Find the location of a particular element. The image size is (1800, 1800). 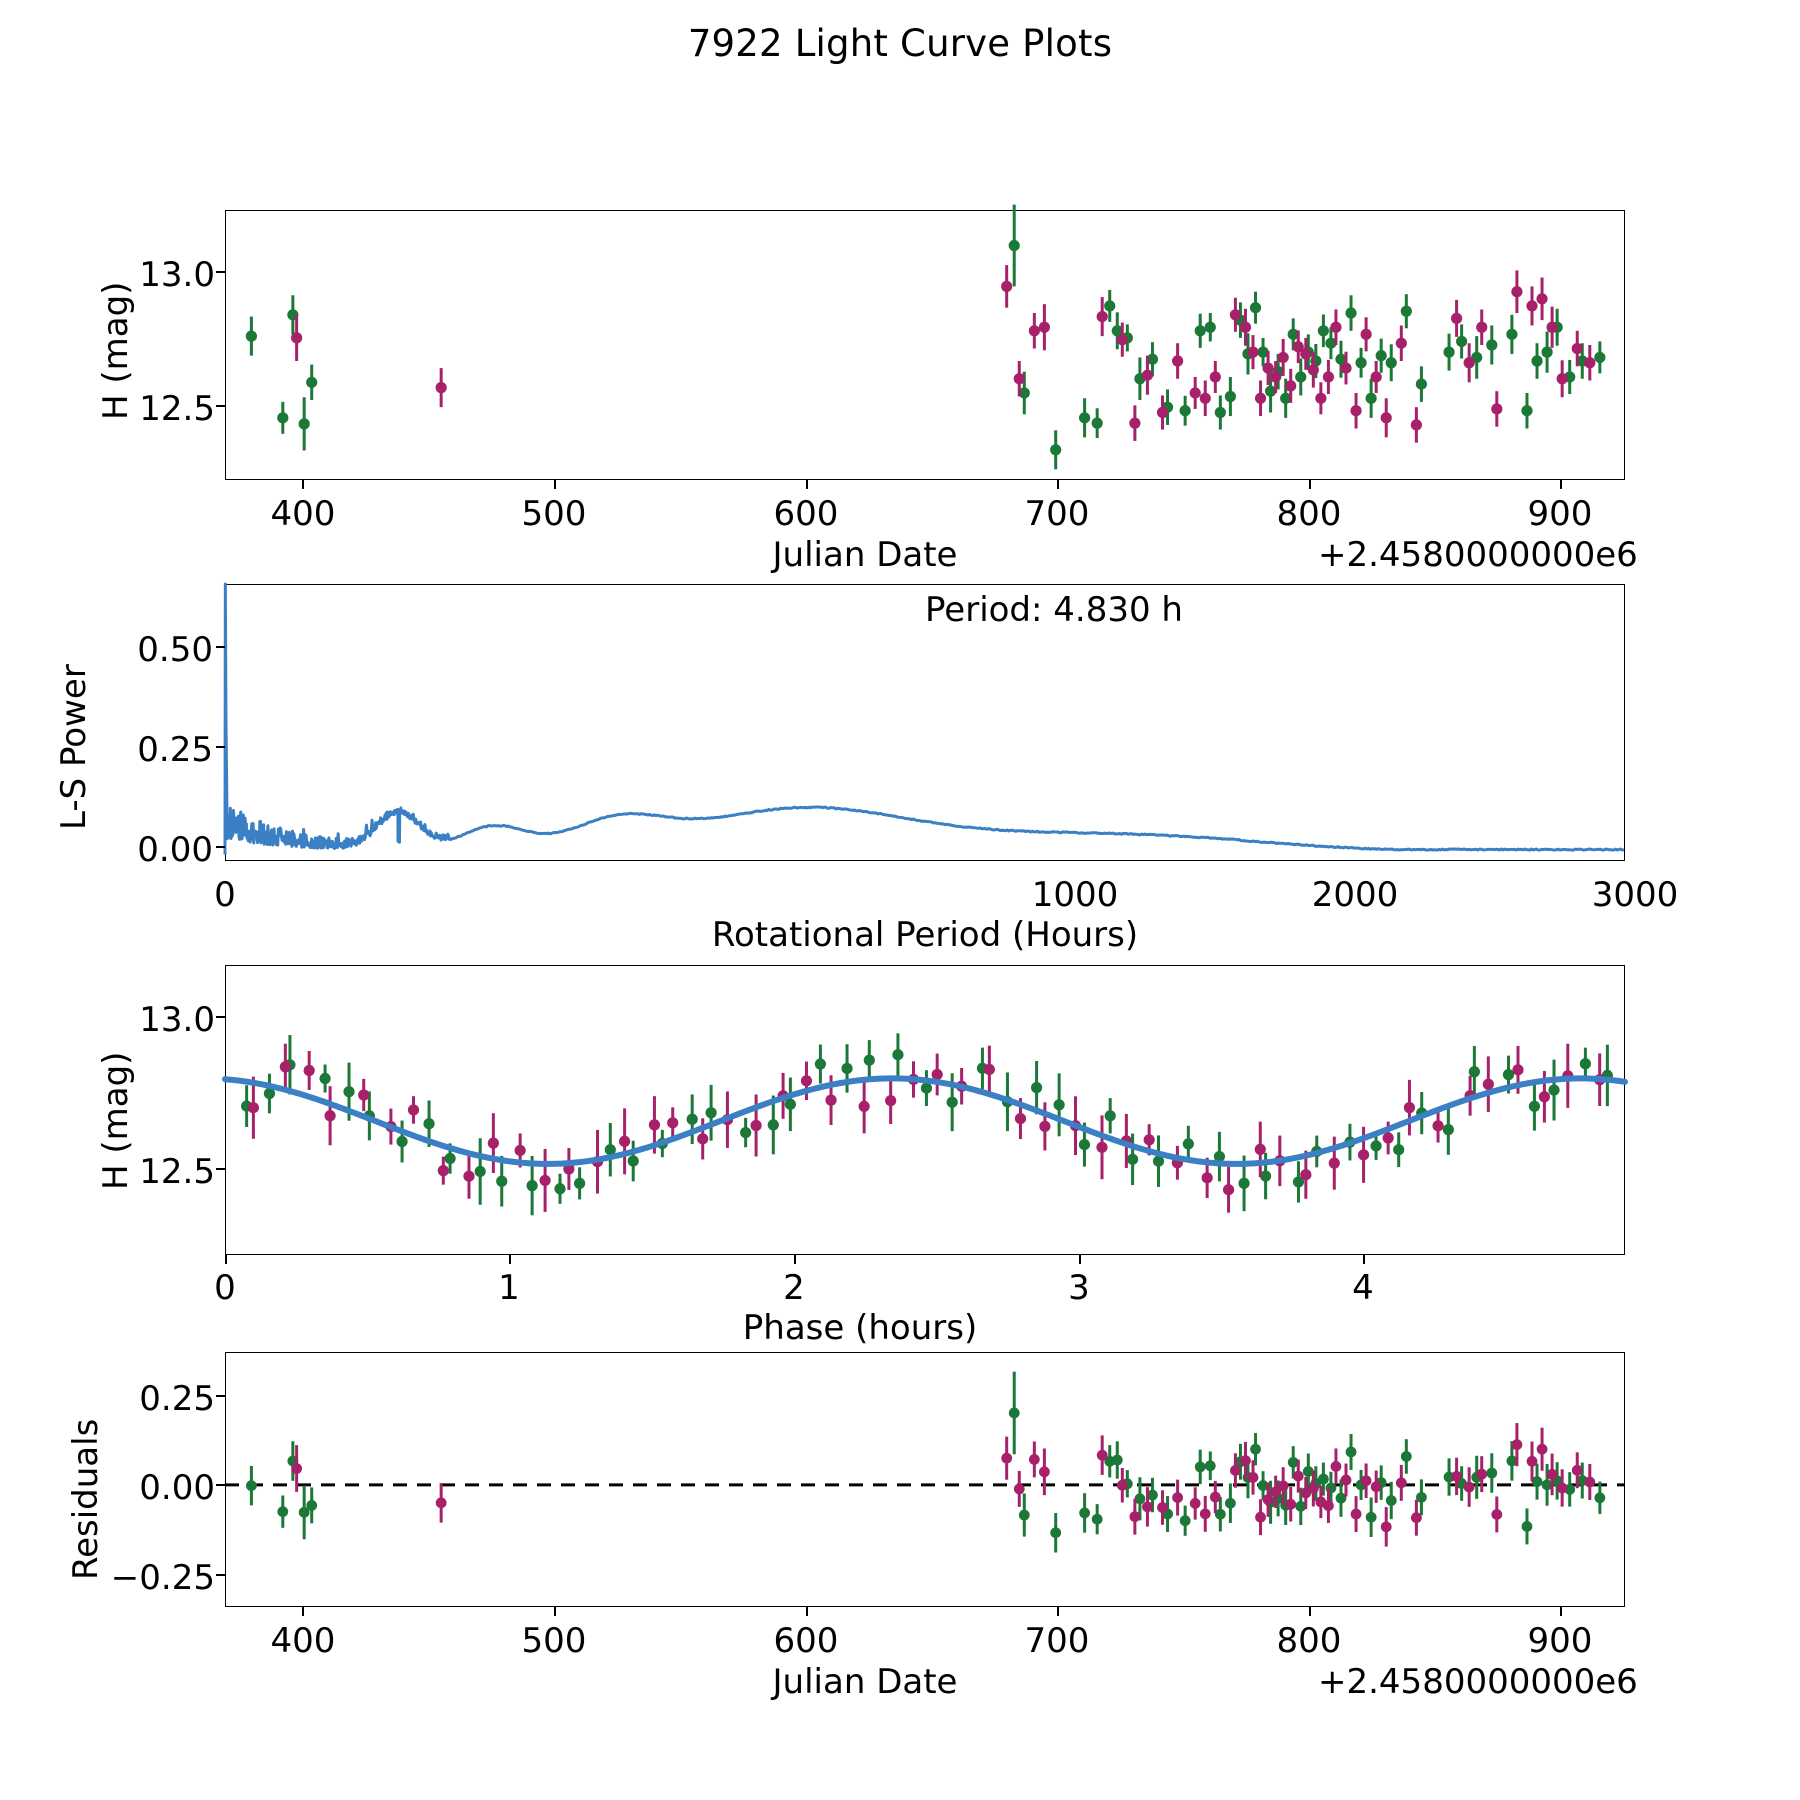

xtick-lc-2: 600 is located at coordinates (806, 514).